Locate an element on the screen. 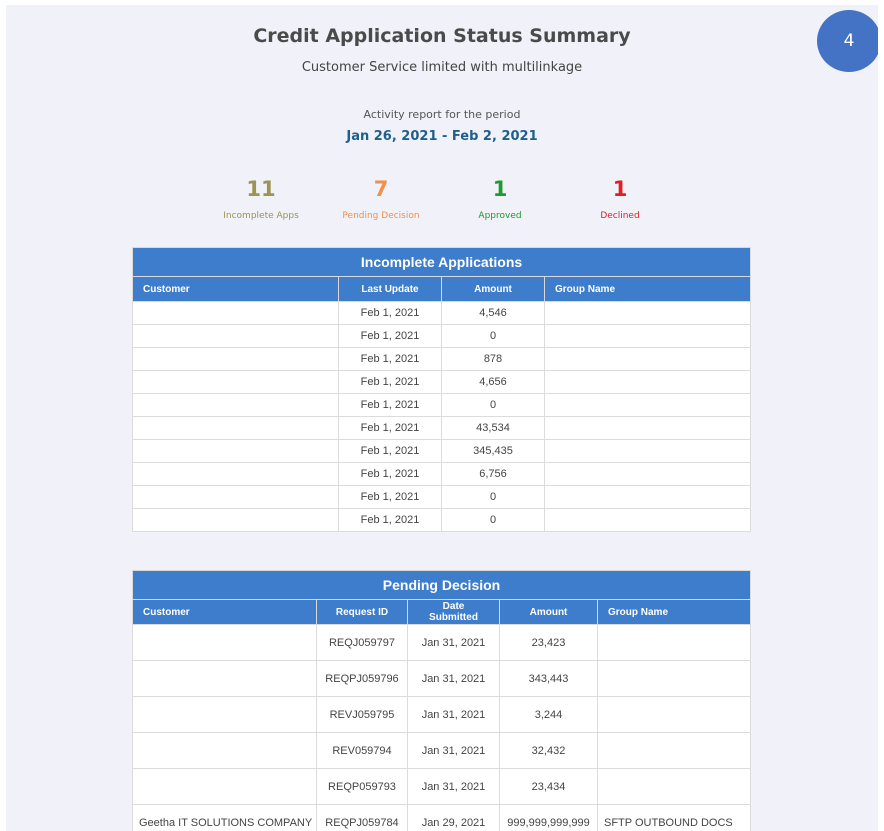  stat-declined: 1 Declined is located at coordinates (620, 199).